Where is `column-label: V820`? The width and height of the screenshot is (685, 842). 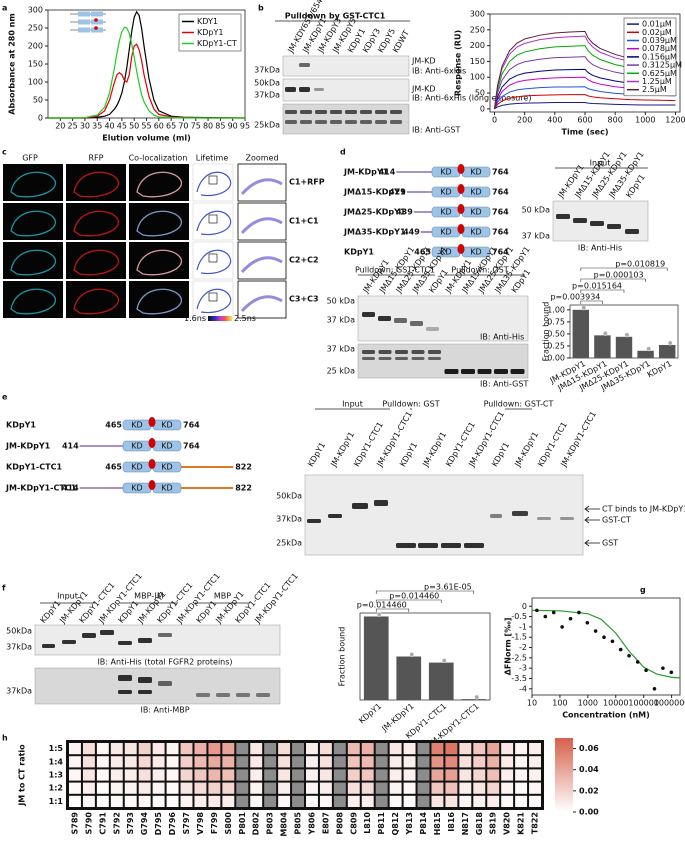 column-label: V820 is located at coordinates (507, 823).